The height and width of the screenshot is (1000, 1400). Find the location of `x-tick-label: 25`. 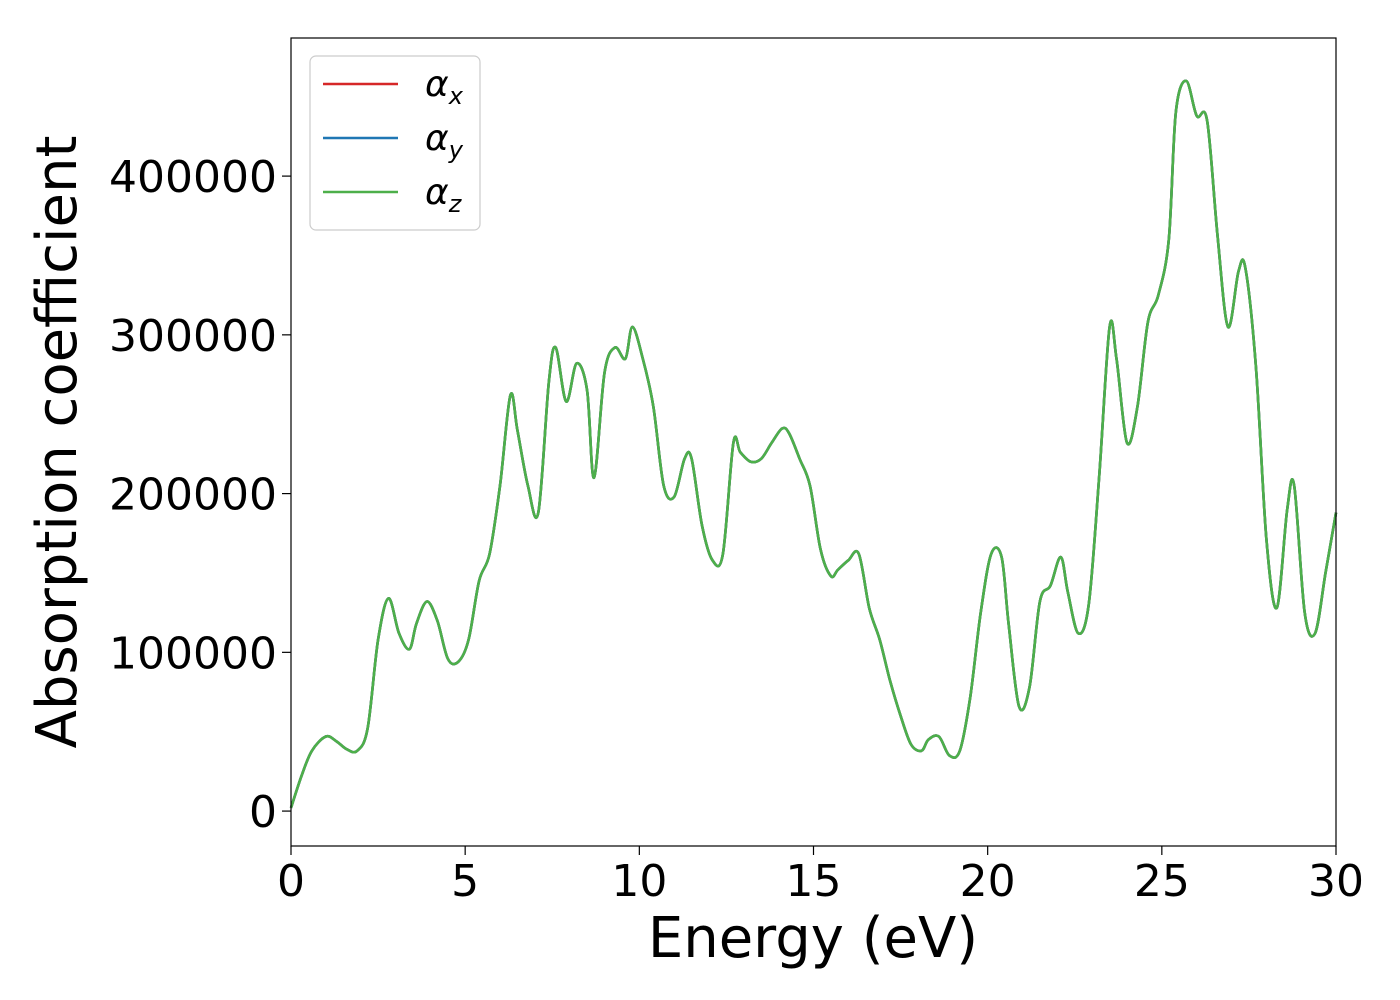

x-tick-label: 25 is located at coordinates (1162, 881).